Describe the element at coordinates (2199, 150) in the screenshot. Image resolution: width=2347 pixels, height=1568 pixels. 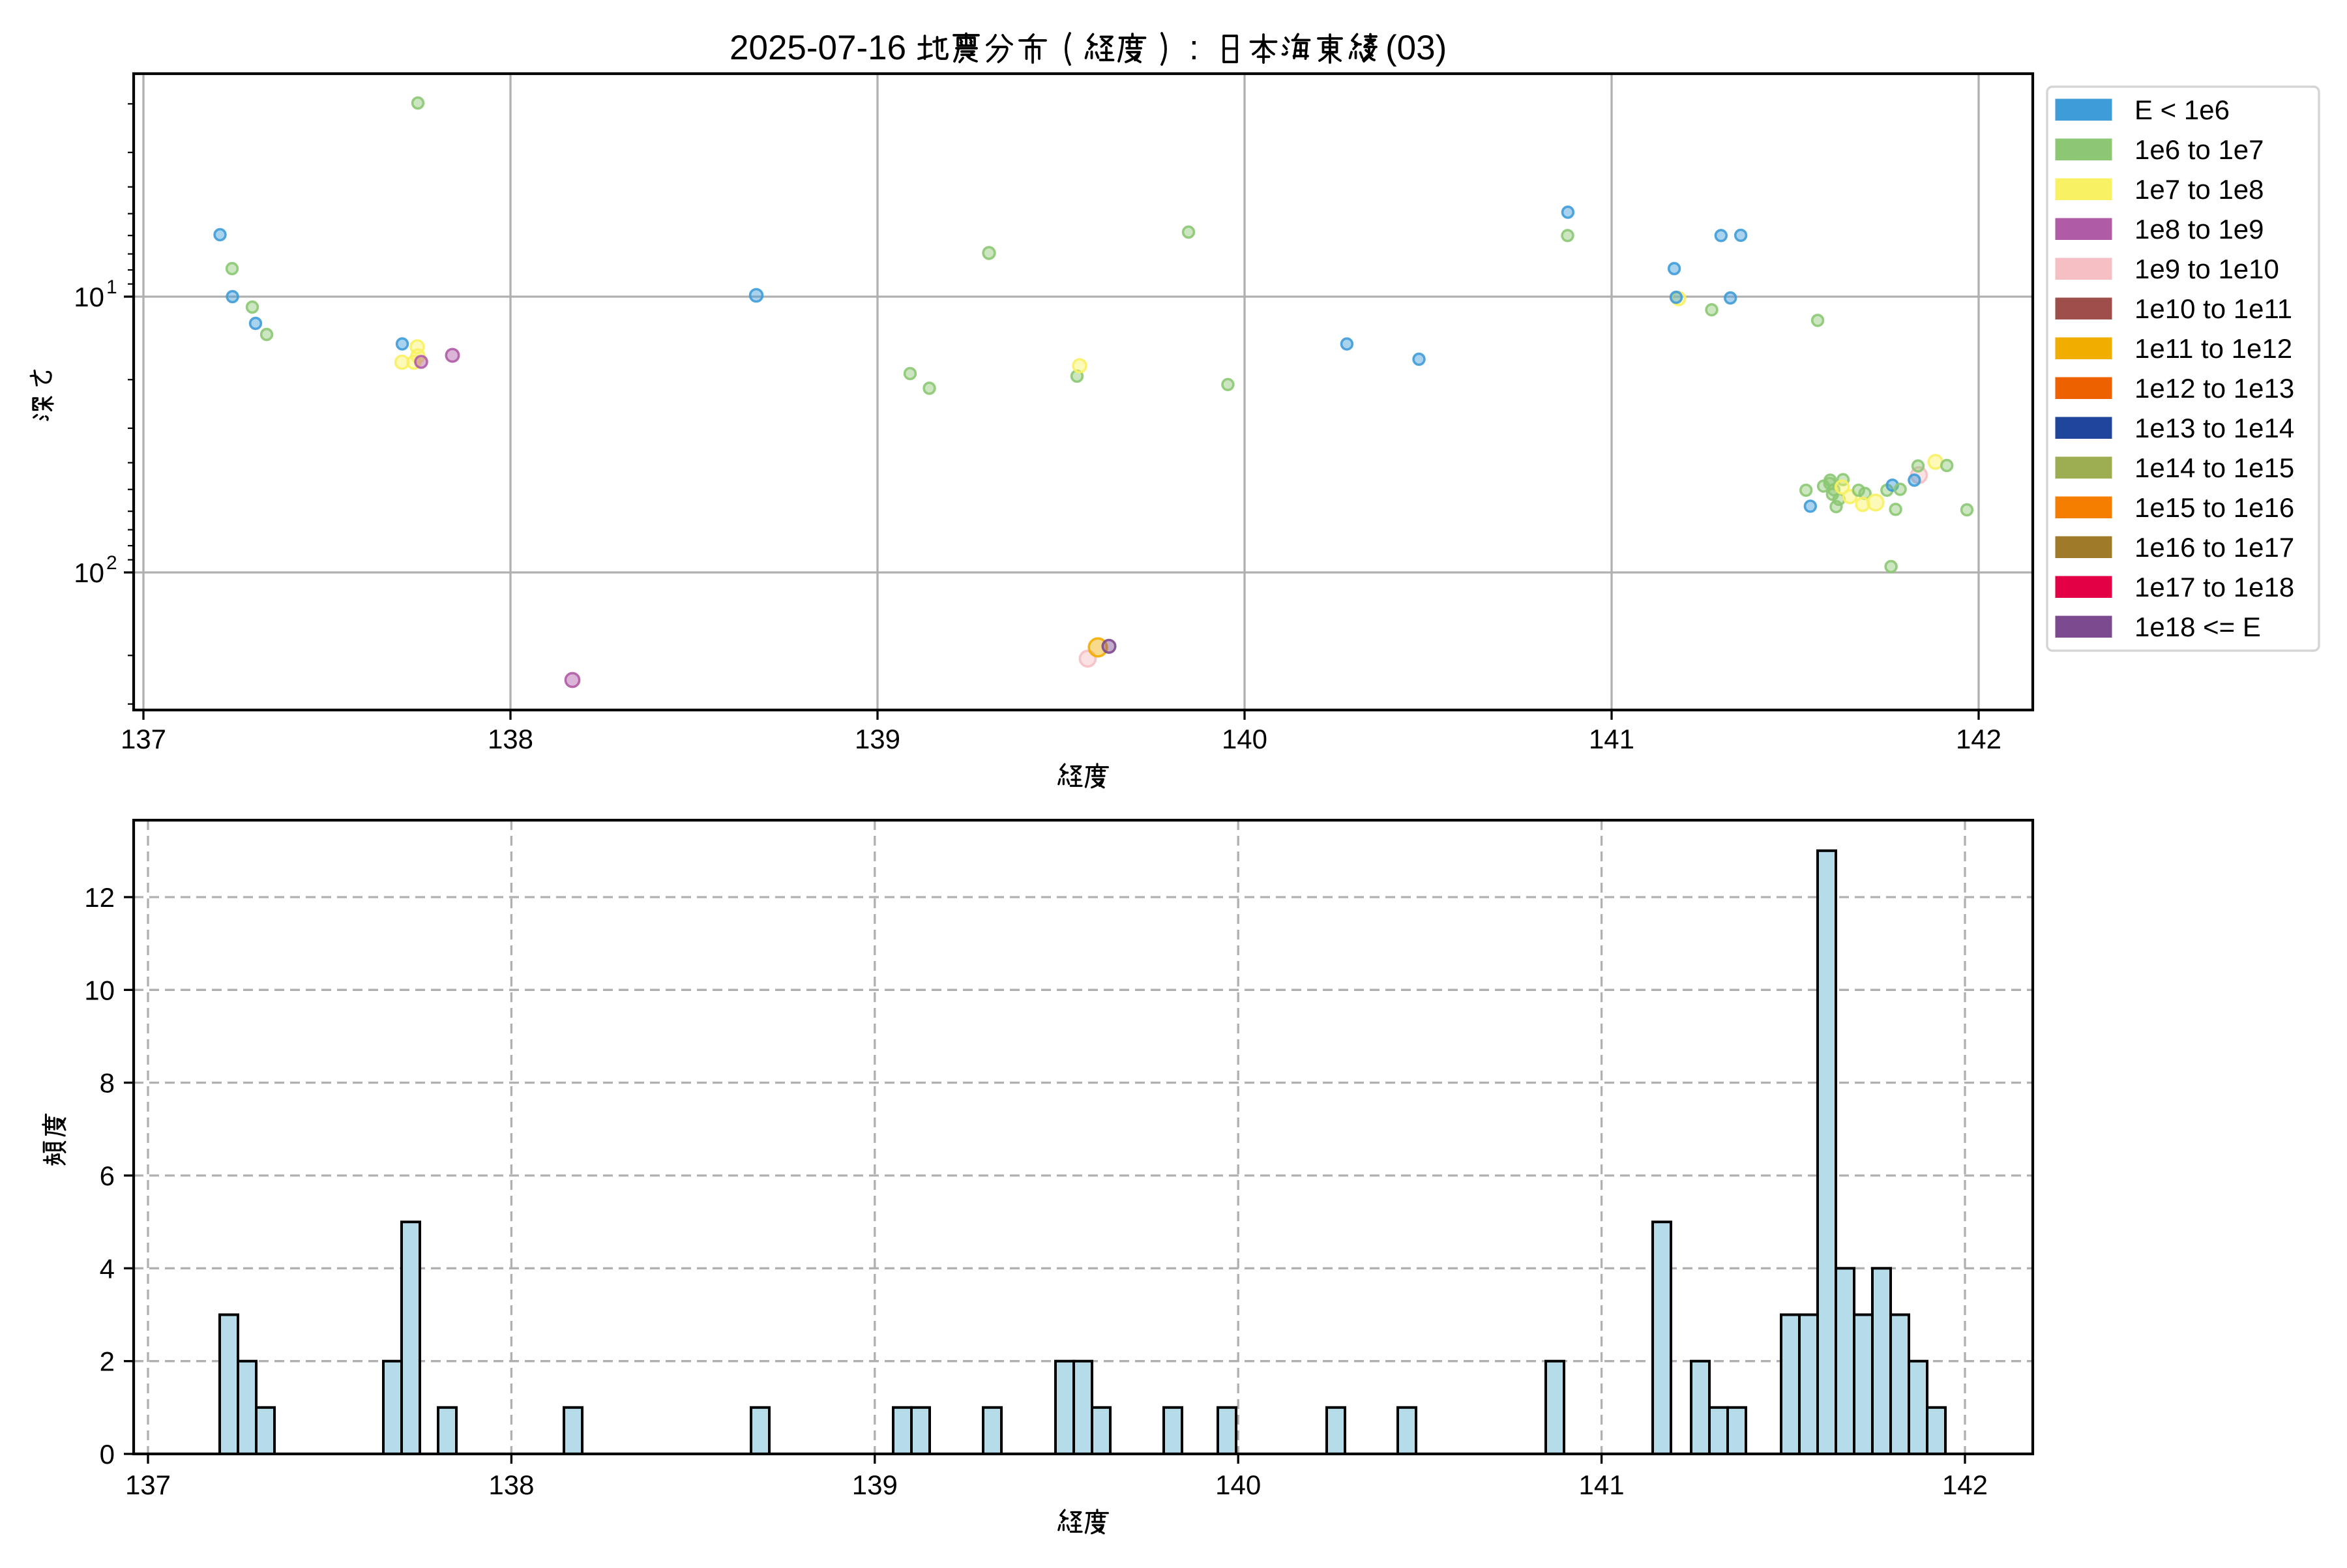
I see `svg-text: 1e6 to 1e7` at that location.